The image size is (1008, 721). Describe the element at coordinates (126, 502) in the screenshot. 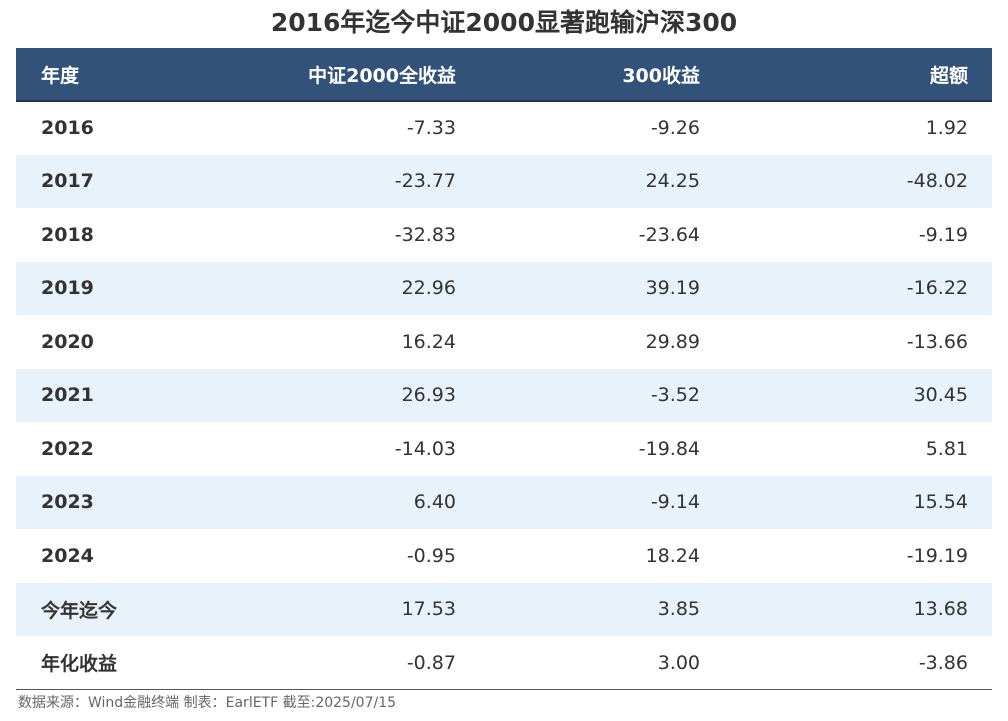

I see `year-cell: 2023` at that location.